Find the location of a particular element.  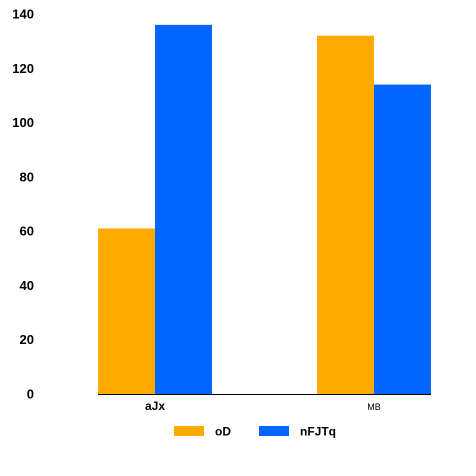

bar-oD-MB is located at coordinates (345, 214).